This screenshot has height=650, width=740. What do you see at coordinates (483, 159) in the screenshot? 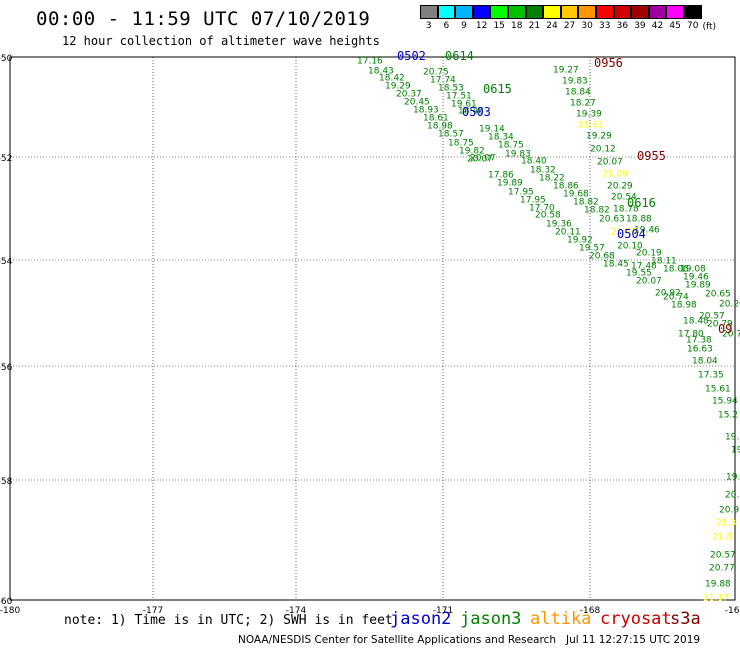
I see `wave-height-value: 20.07` at bounding box center [483, 159].